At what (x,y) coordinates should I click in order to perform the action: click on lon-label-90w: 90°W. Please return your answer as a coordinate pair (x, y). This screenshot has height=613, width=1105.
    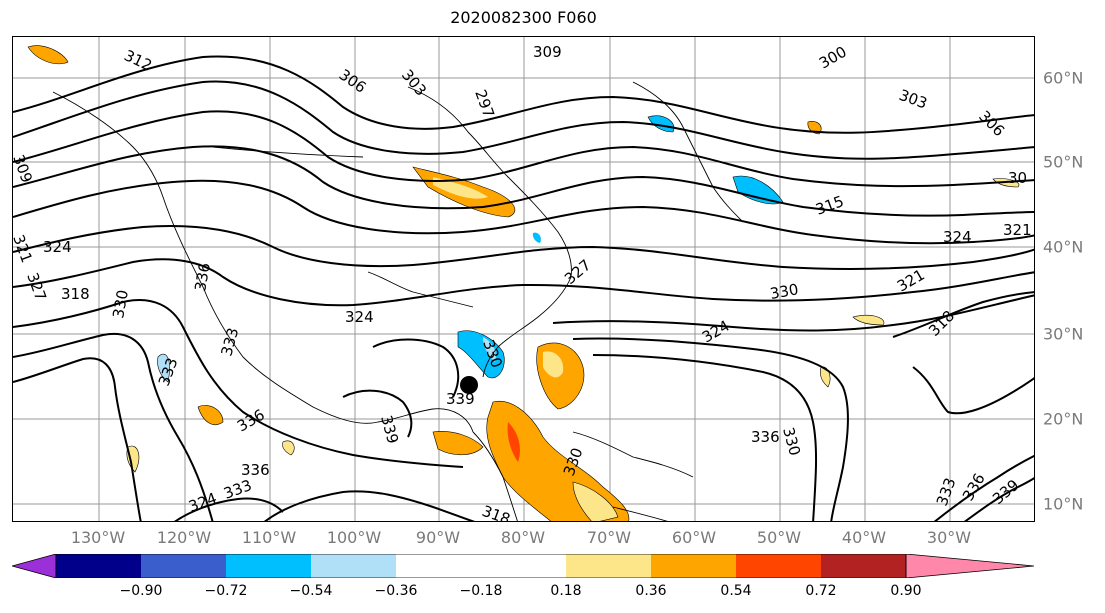
    Looking at the image, I should click on (438, 537).